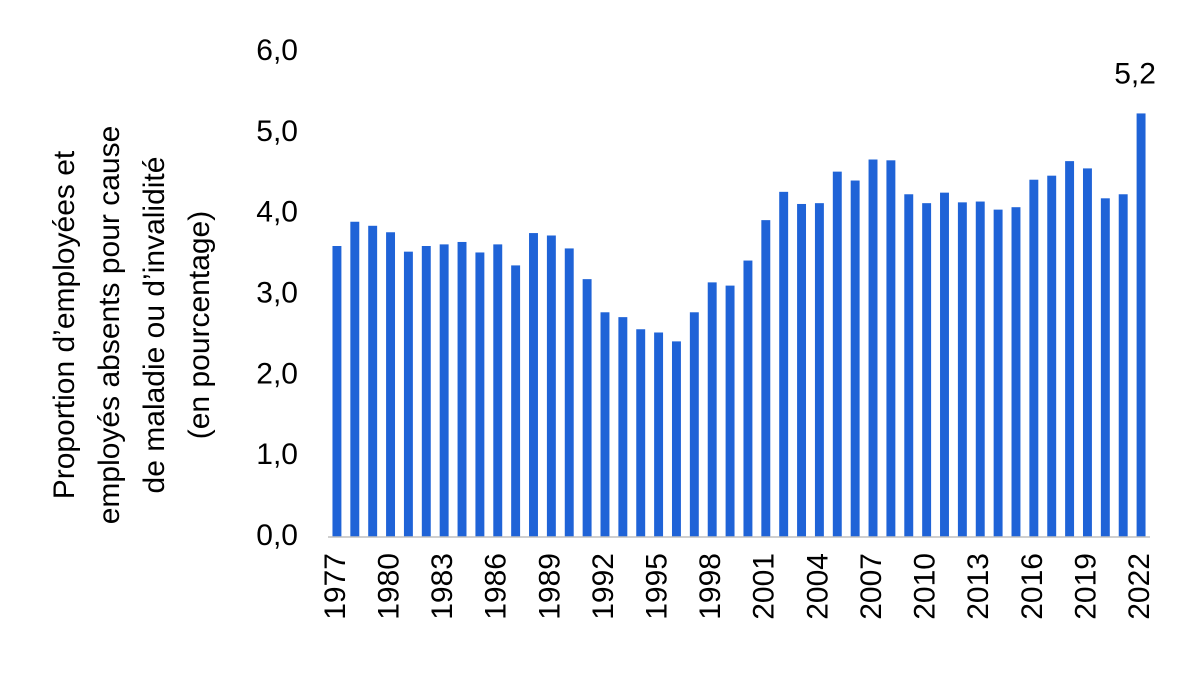 Image resolution: width=1198 pixels, height=673 pixels. I want to click on x-tick-label: 1980, so click(388, 586).